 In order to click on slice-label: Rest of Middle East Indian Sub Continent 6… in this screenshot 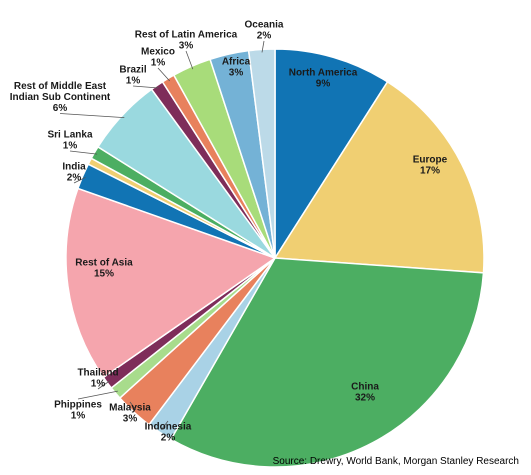, I will do `click(60, 97)`.